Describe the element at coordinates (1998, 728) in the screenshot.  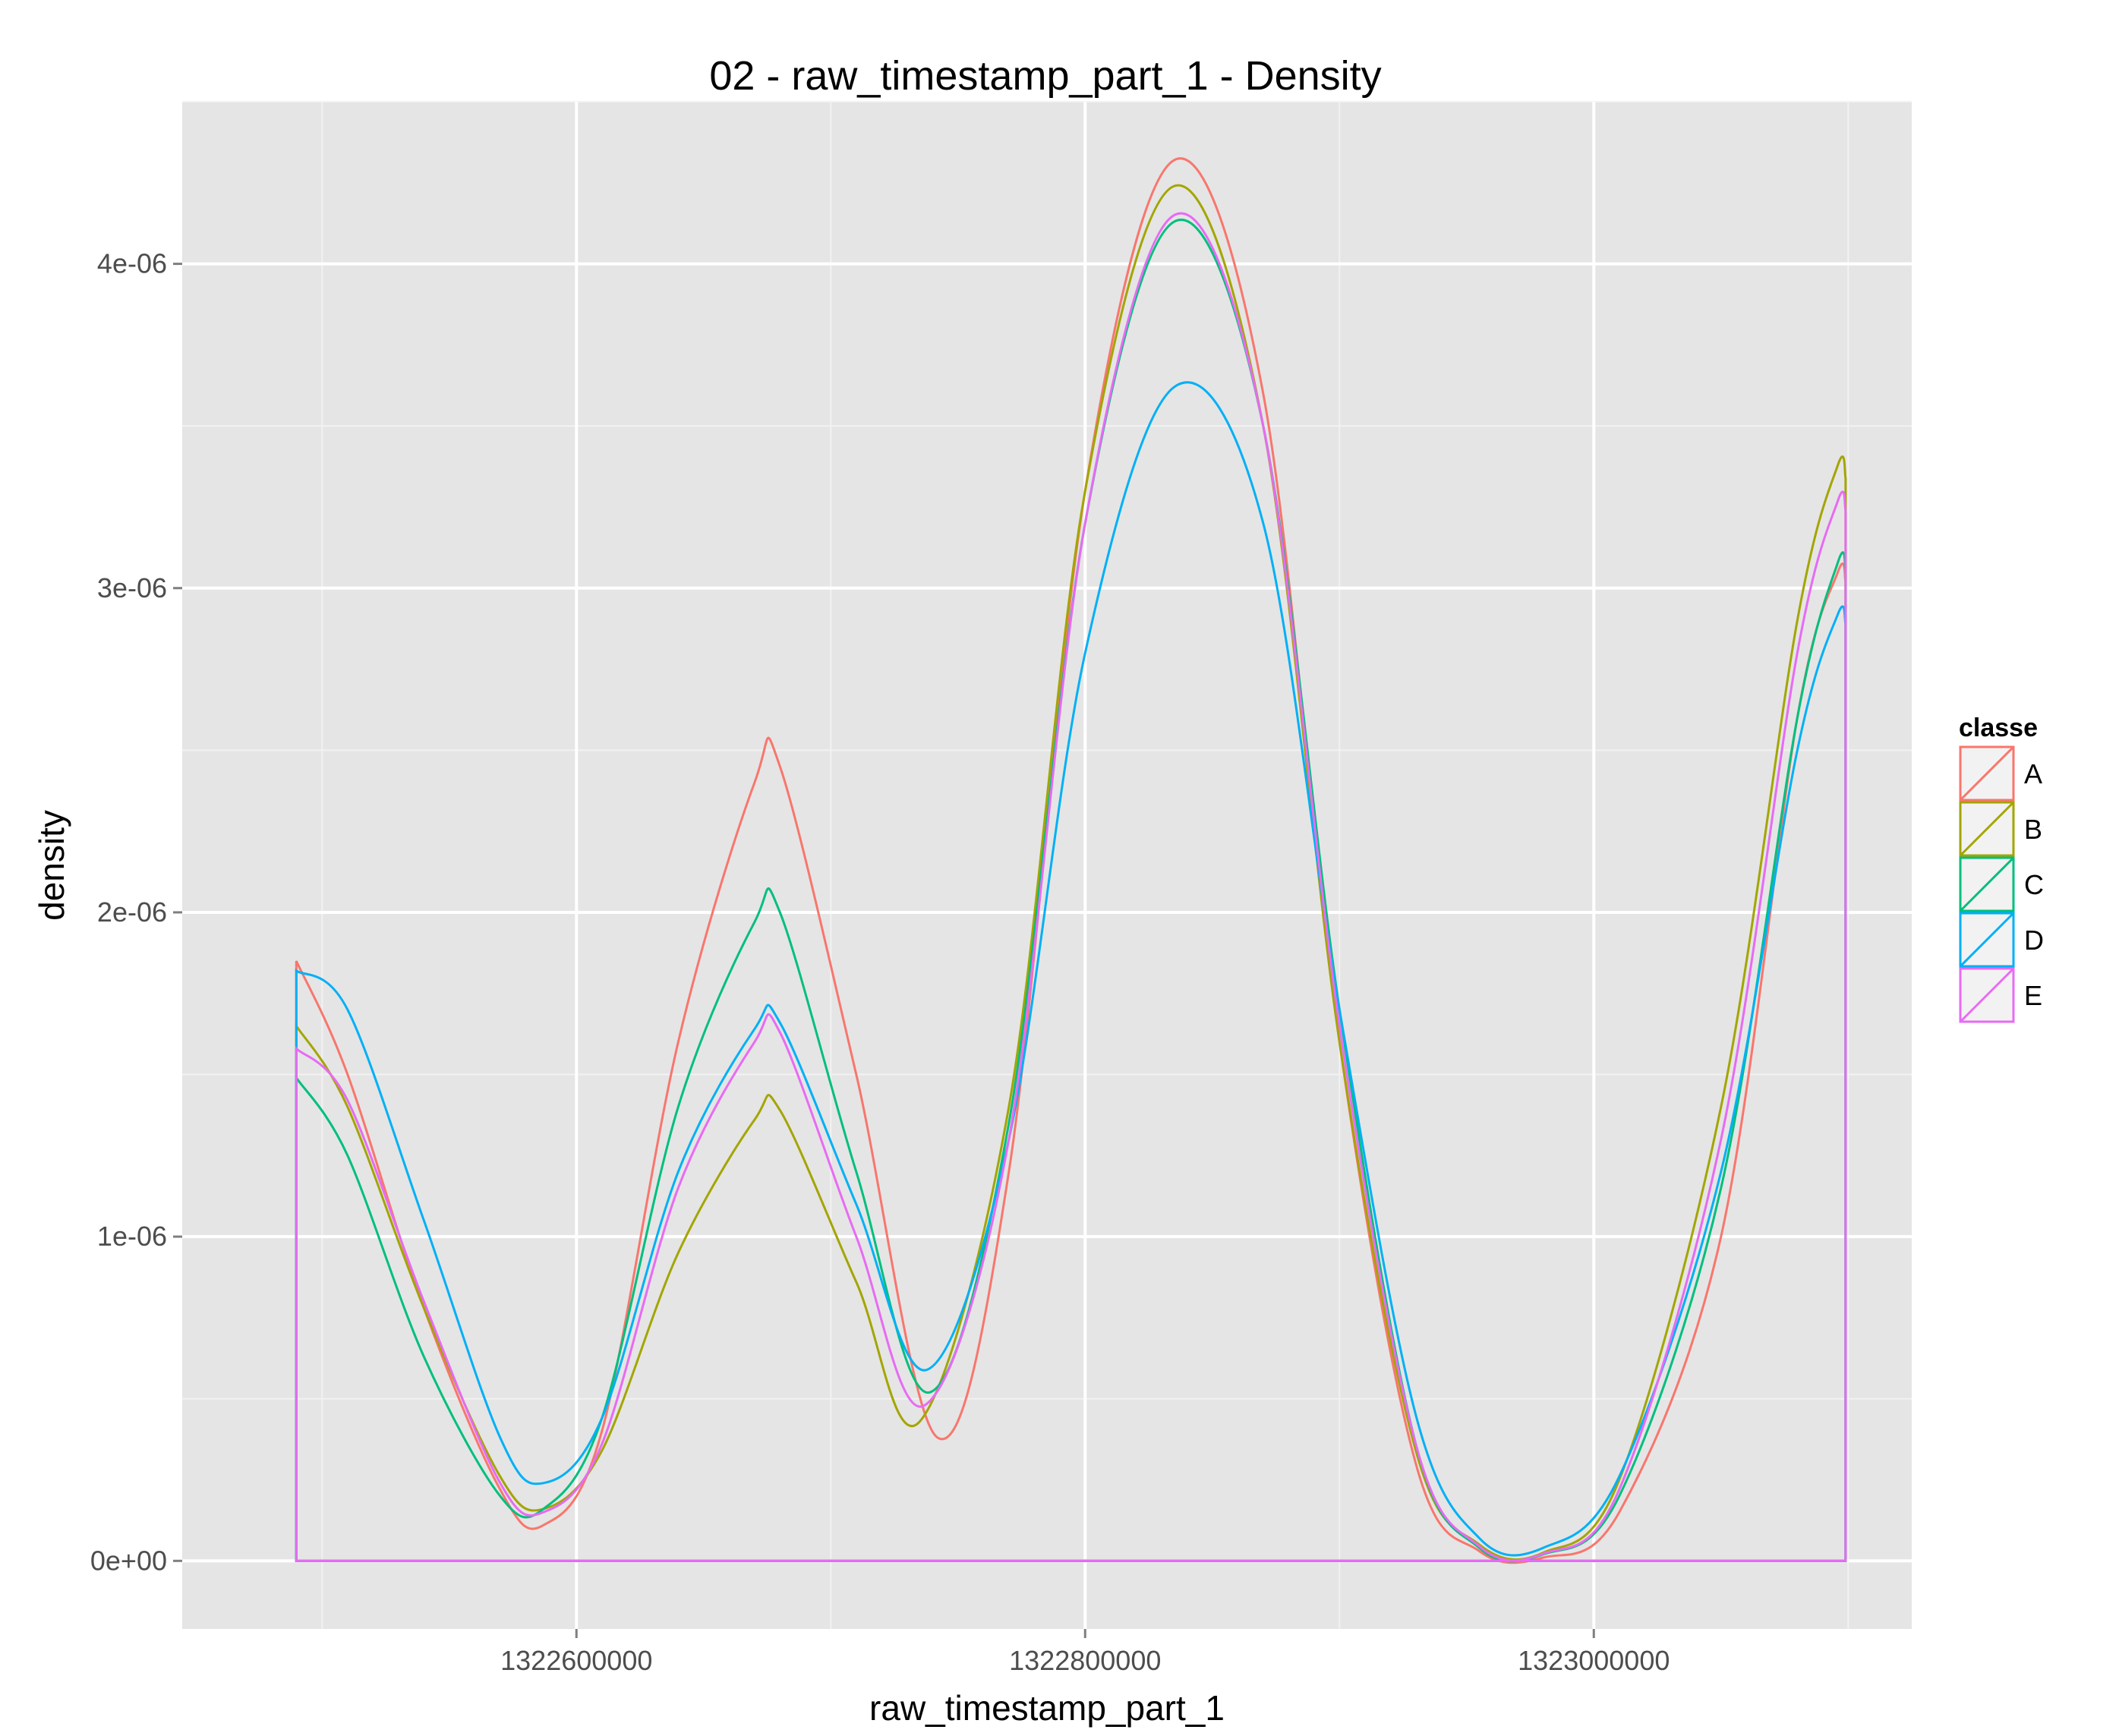
I see `legend-title: classe` at that location.